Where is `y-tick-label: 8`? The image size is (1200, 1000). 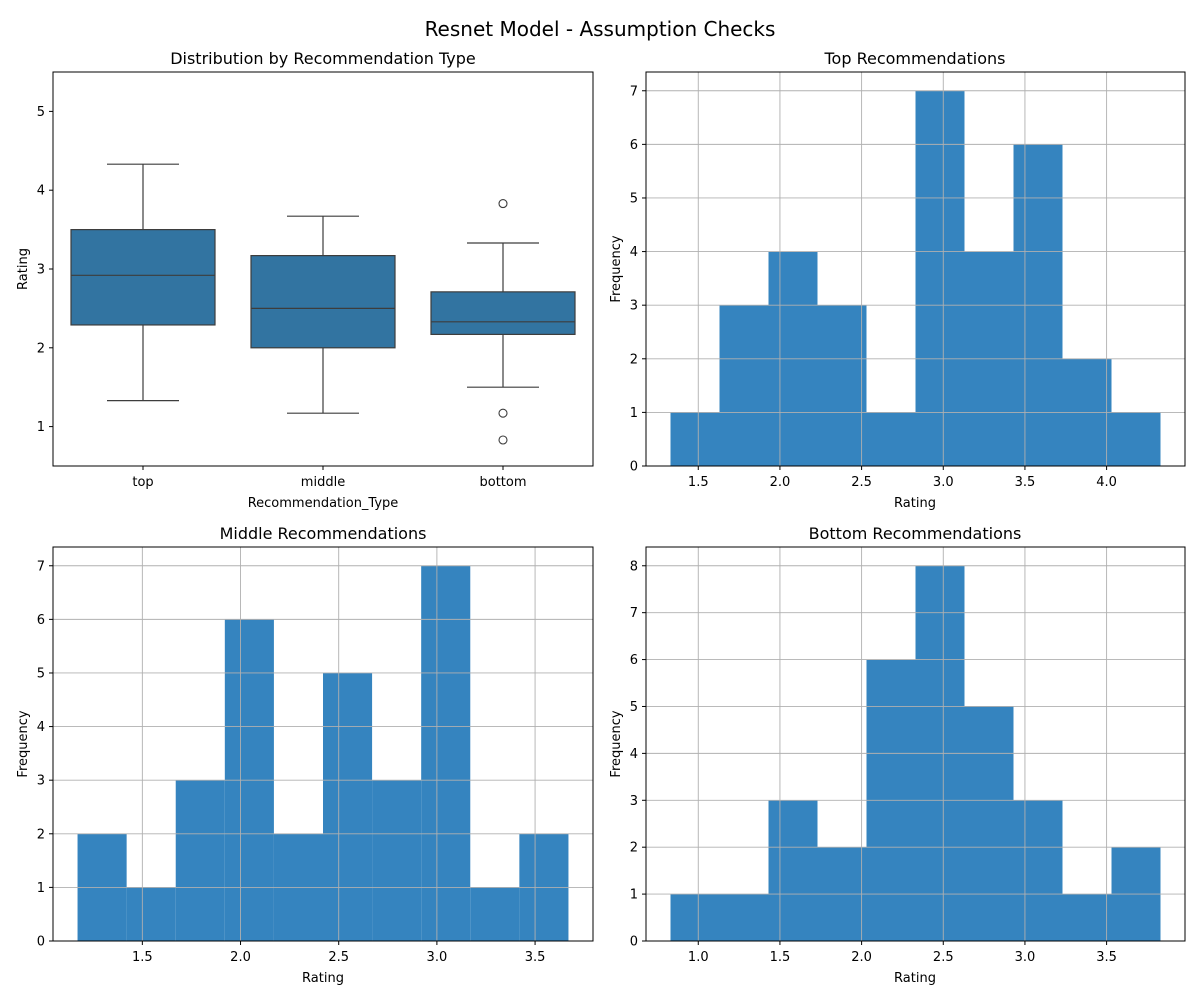 y-tick-label: 8 is located at coordinates (634, 566).